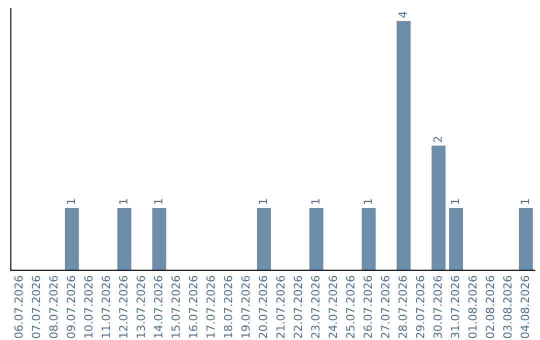  Describe the element at coordinates (402, 15) in the screenshot. I see `data-label: 4` at that location.